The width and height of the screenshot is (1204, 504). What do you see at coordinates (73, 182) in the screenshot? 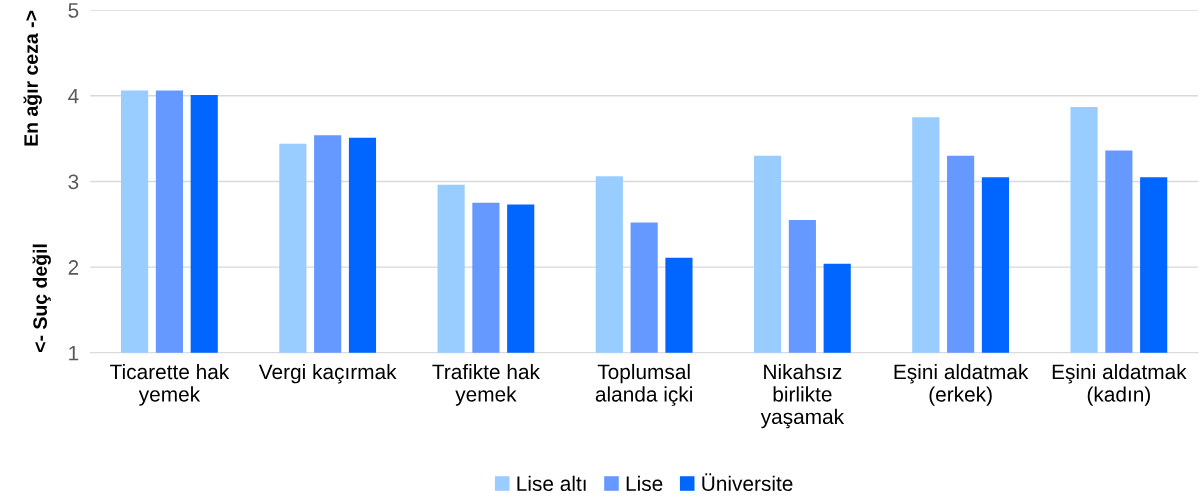
I see `y-tick-label: 3` at bounding box center [73, 182].